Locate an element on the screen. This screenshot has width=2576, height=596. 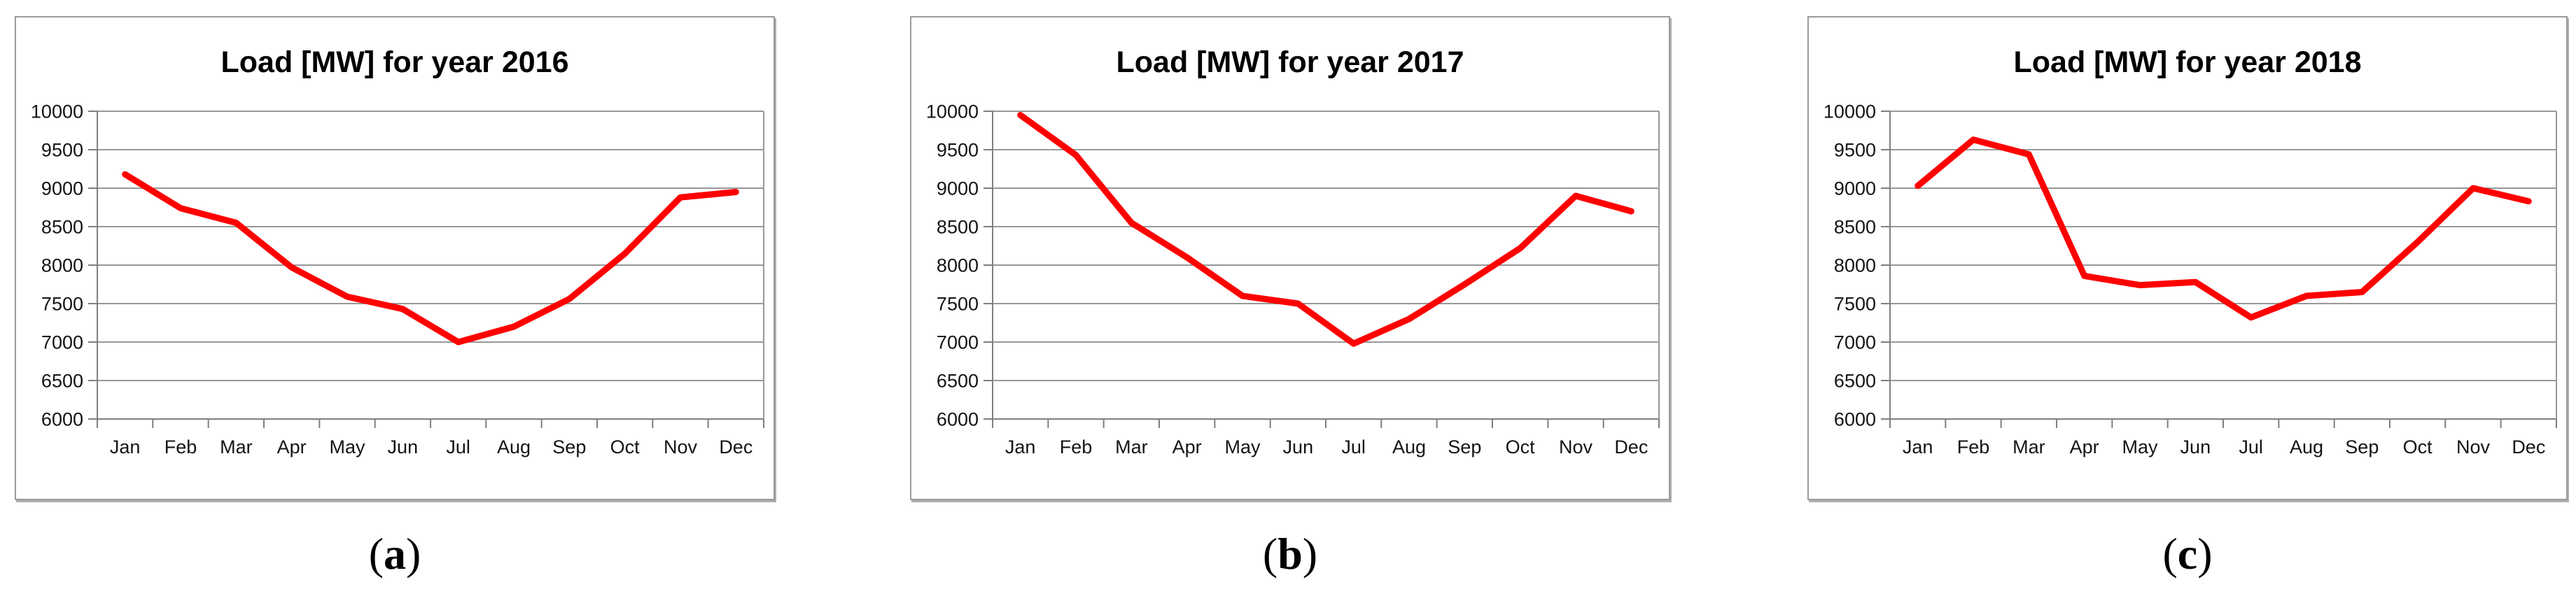
caption-a-letter: a is located at coordinates (395, 554).